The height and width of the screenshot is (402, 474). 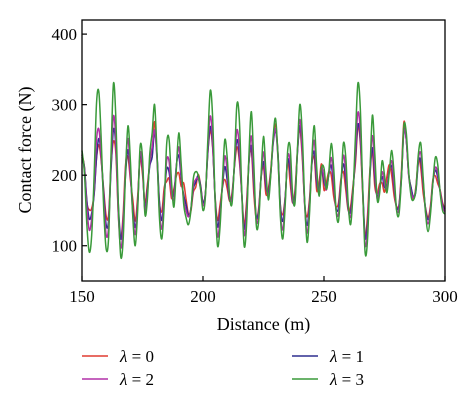 What do you see at coordinates (203, 296) in the screenshot?
I see `x-tick-label: 200` at bounding box center [203, 296].